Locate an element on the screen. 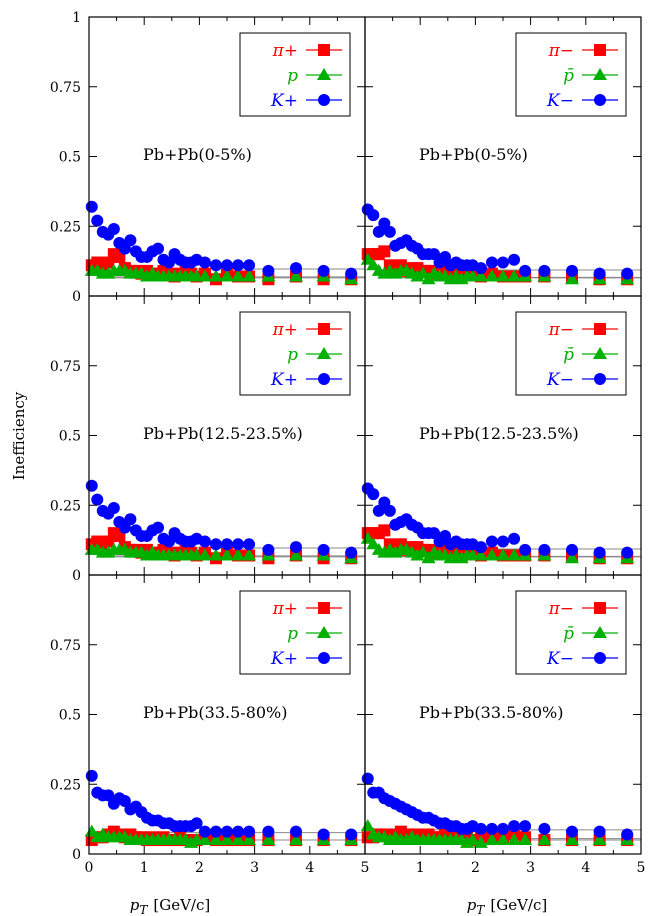  panel-row3-right: 1 2 3 4 5 Pb+Pb(33.5-80%) π− p̄ K− is located at coordinates (502, 725).